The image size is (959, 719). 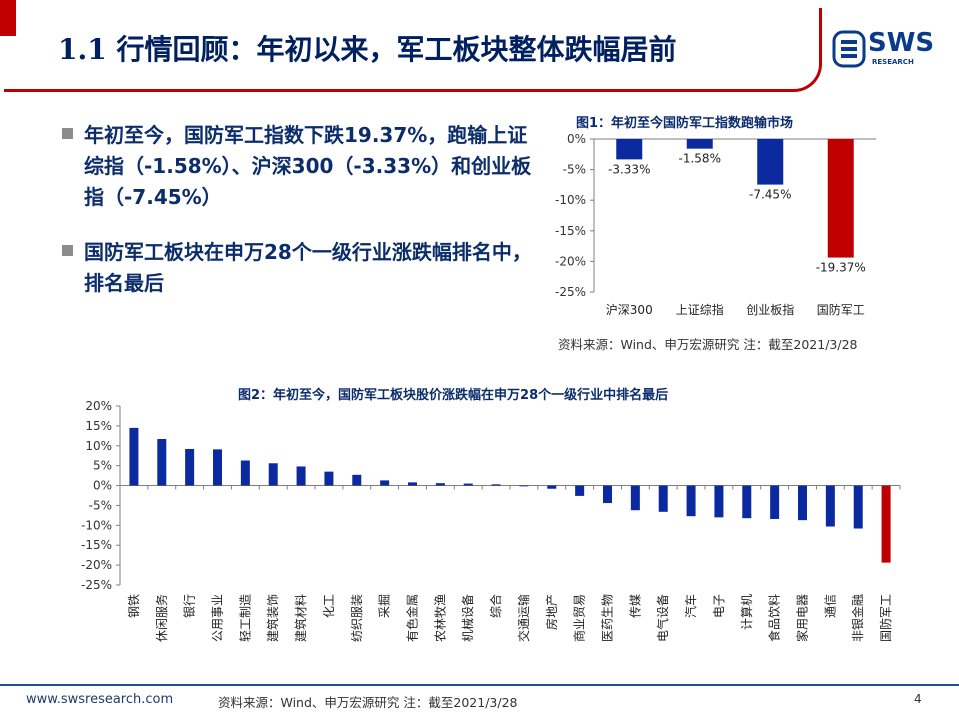 I want to click on chart1-x-tick-label: 上证综指, so click(x=700, y=309).